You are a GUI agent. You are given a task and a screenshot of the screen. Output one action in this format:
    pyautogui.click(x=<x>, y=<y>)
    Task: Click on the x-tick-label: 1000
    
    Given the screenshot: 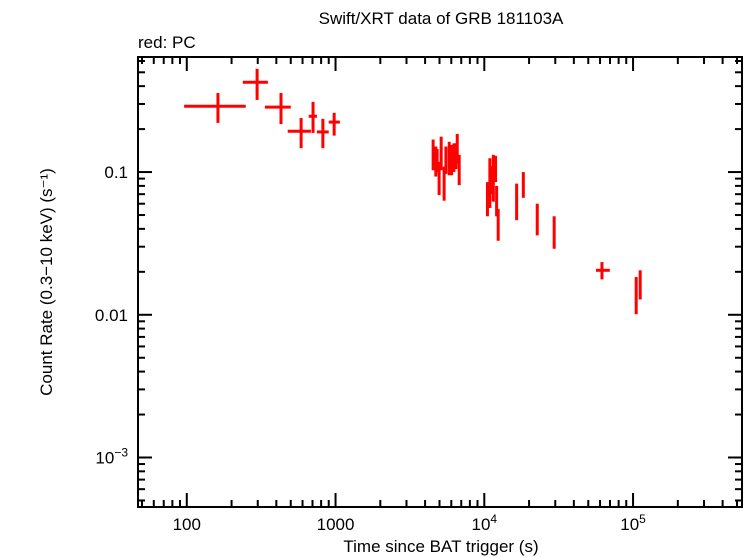 What is the action you would take?
    pyautogui.click(x=336, y=524)
    